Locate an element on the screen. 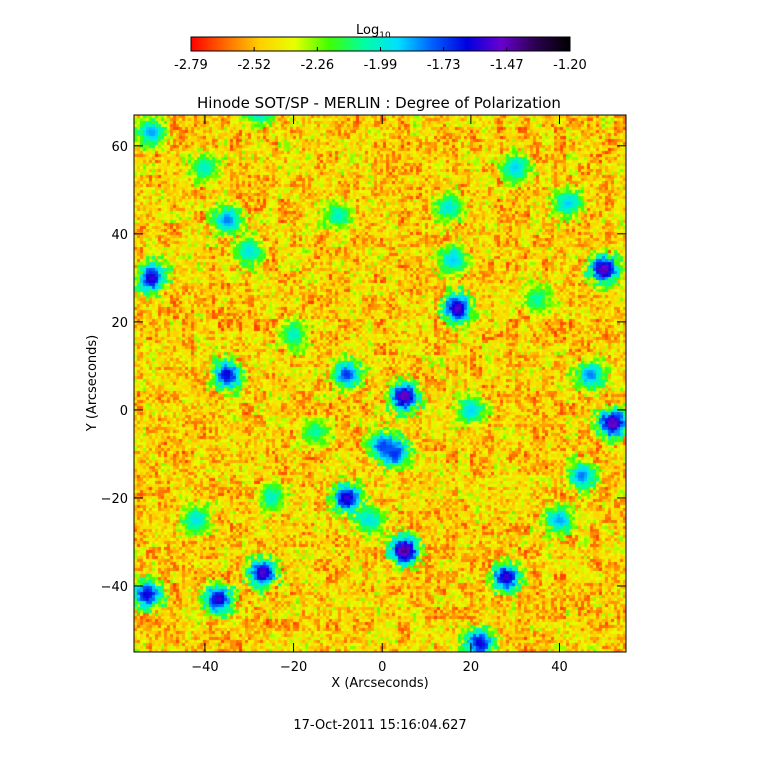 Image resolution: width=758 pixels, height=768 pixels. x-tick-label: 40 is located at coordinates (559, 667).